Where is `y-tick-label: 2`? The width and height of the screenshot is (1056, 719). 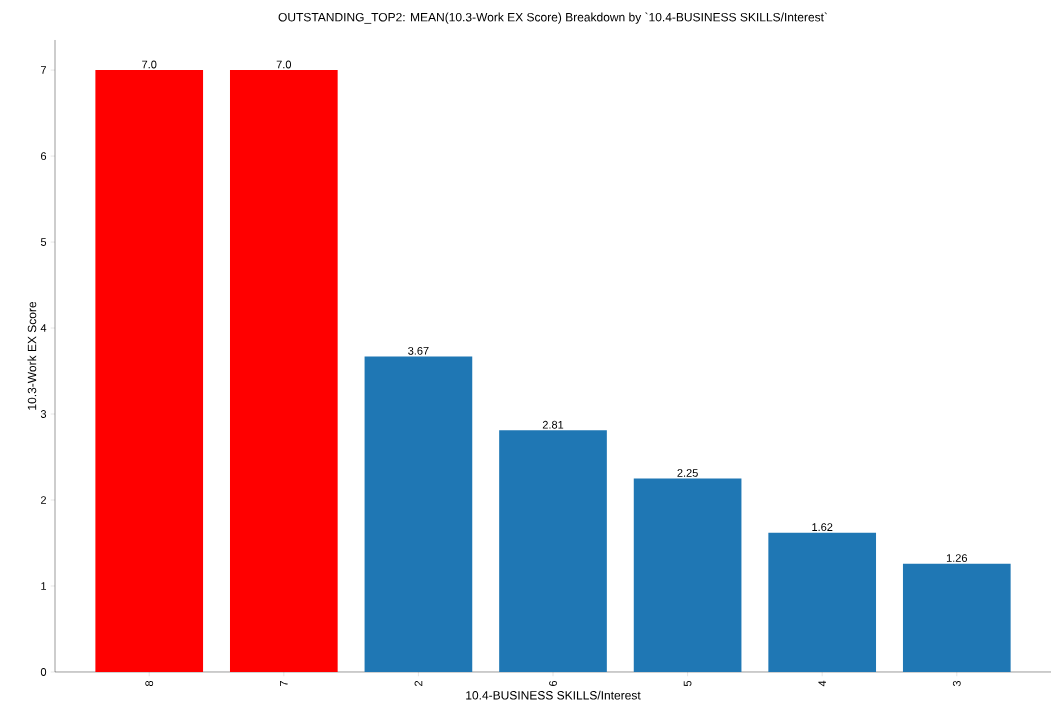
y-tick-label: 2 is located at coordinates (43, 500).